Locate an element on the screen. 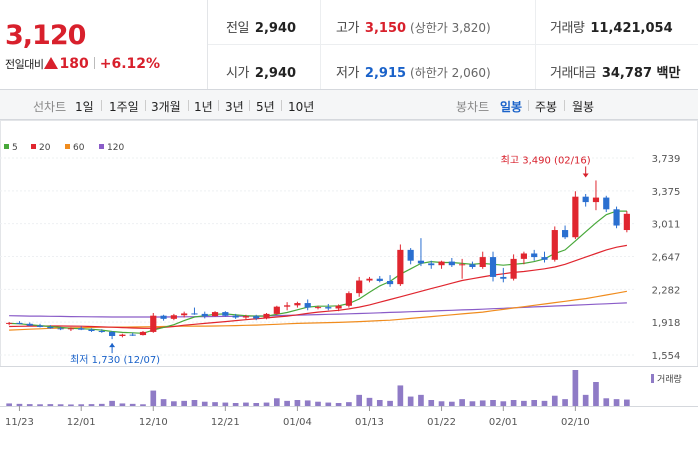 Image resolution: width=698 pixels, height=451 pixels. tab-range-1y: 1년 is located at coordinates (203, 107).